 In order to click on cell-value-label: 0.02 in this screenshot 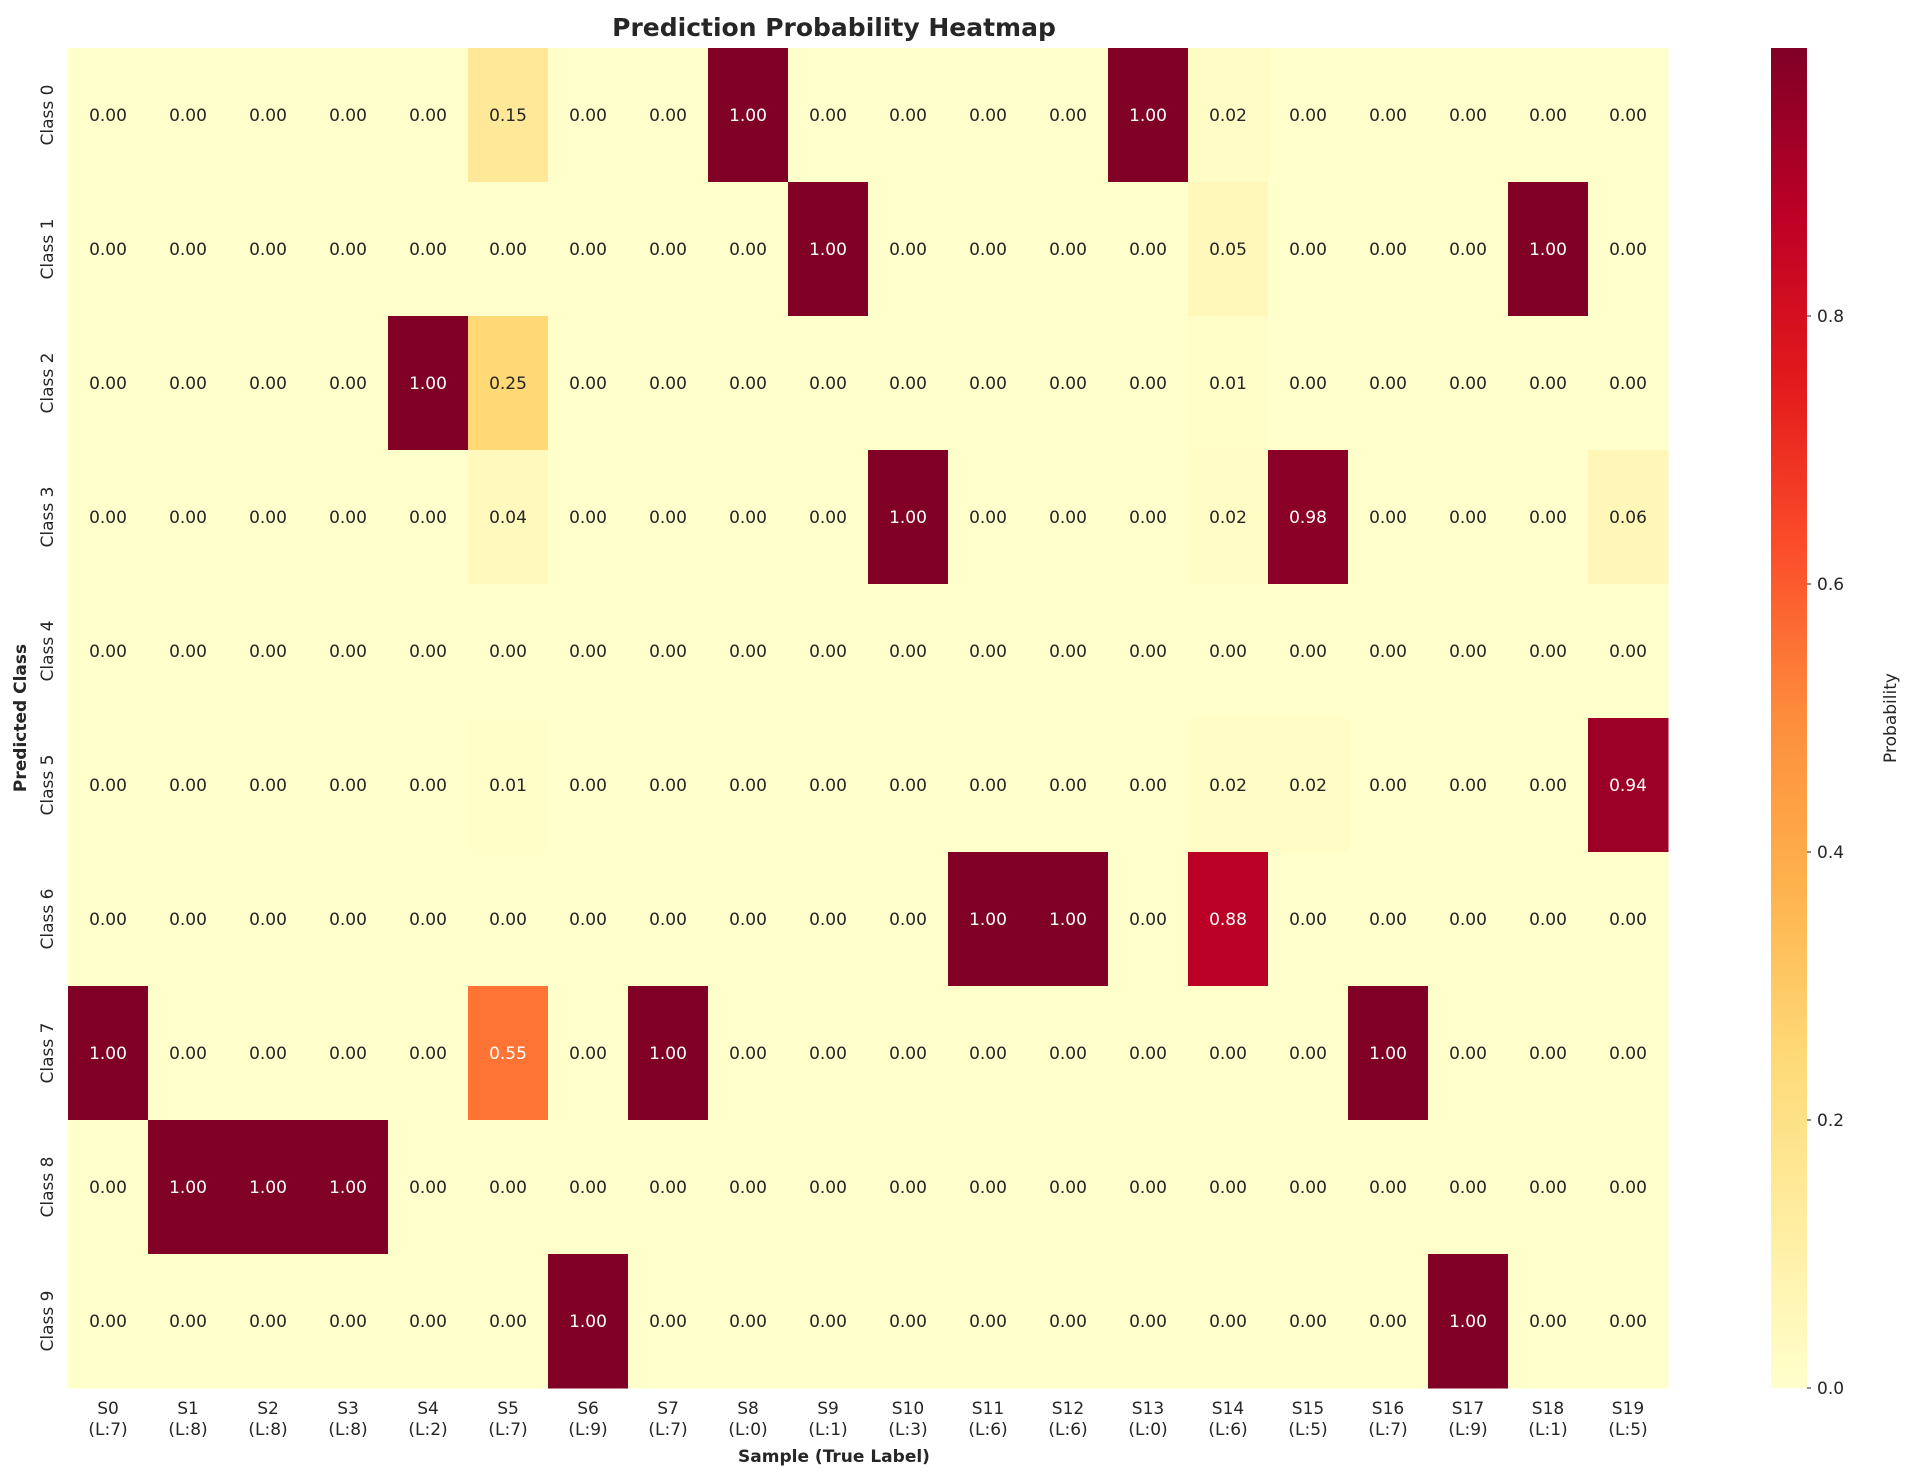, I will do `click(1228, 518)`.